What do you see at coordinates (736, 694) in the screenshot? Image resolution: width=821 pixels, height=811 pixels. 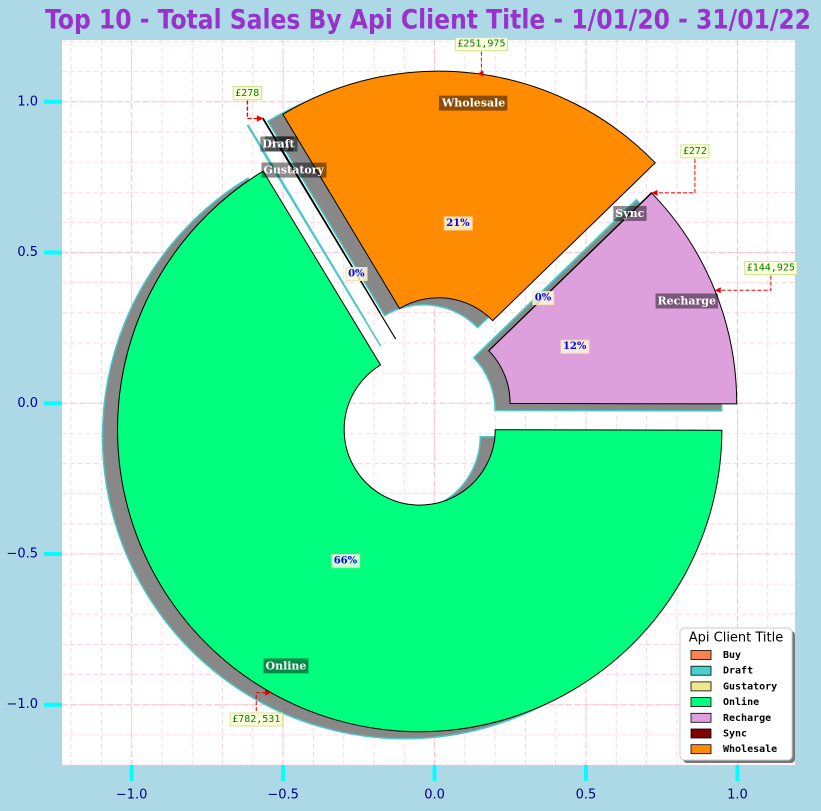 I see `legend` at bounding box center [736, 694].